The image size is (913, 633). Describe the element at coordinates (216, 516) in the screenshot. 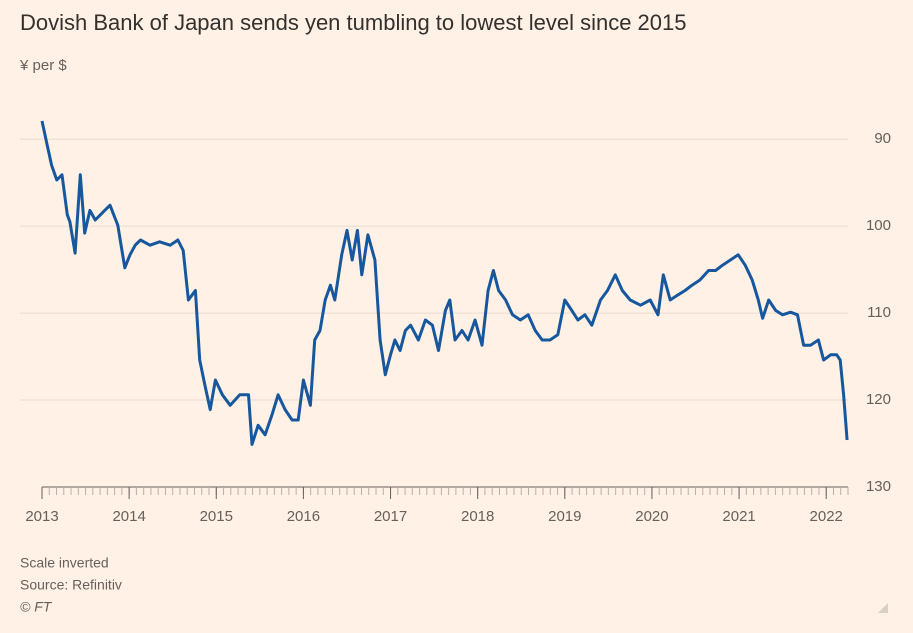

I see `x-tick-label: 2015` at that location.